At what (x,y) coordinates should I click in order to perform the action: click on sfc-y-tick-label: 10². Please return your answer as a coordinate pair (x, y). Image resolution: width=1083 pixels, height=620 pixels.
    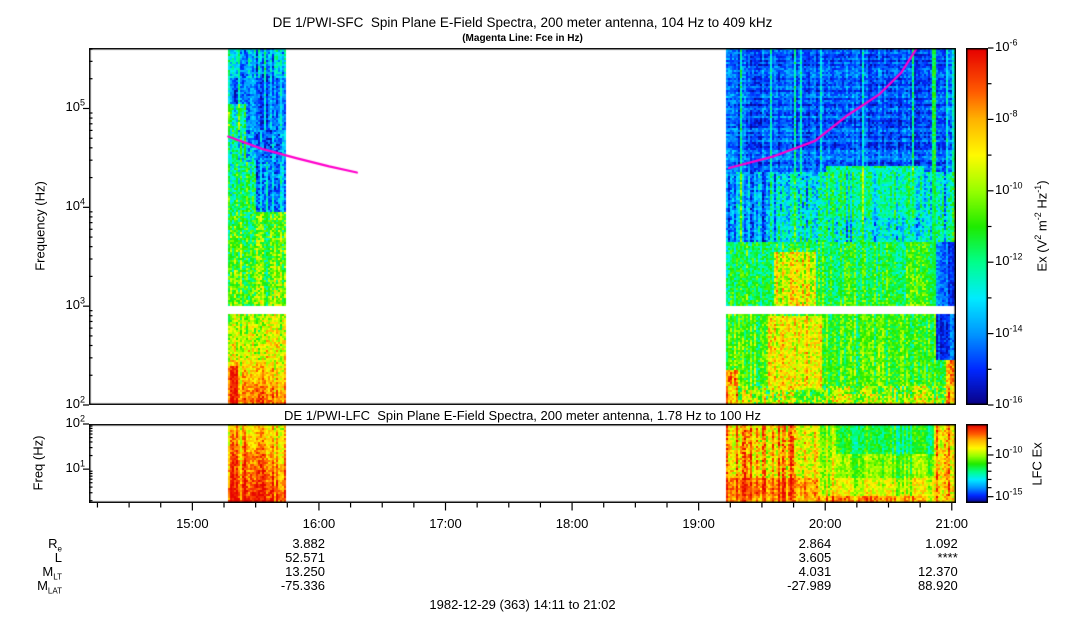
    Looking at the image, I should click on (75, 402).